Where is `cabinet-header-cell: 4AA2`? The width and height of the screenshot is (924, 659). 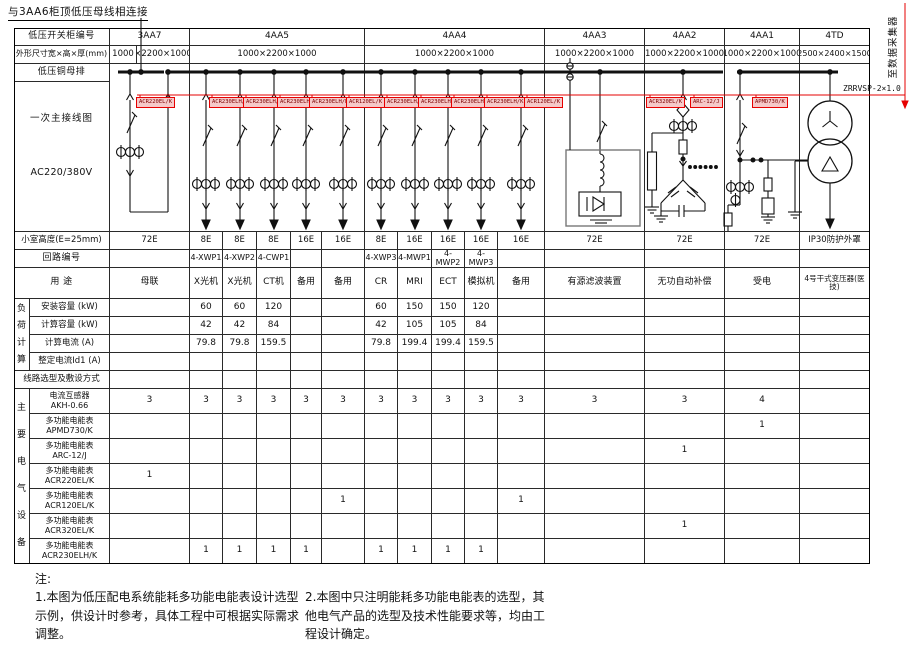
cabinet-header-cell: 4AA2 is located at coordinates (685, 37).